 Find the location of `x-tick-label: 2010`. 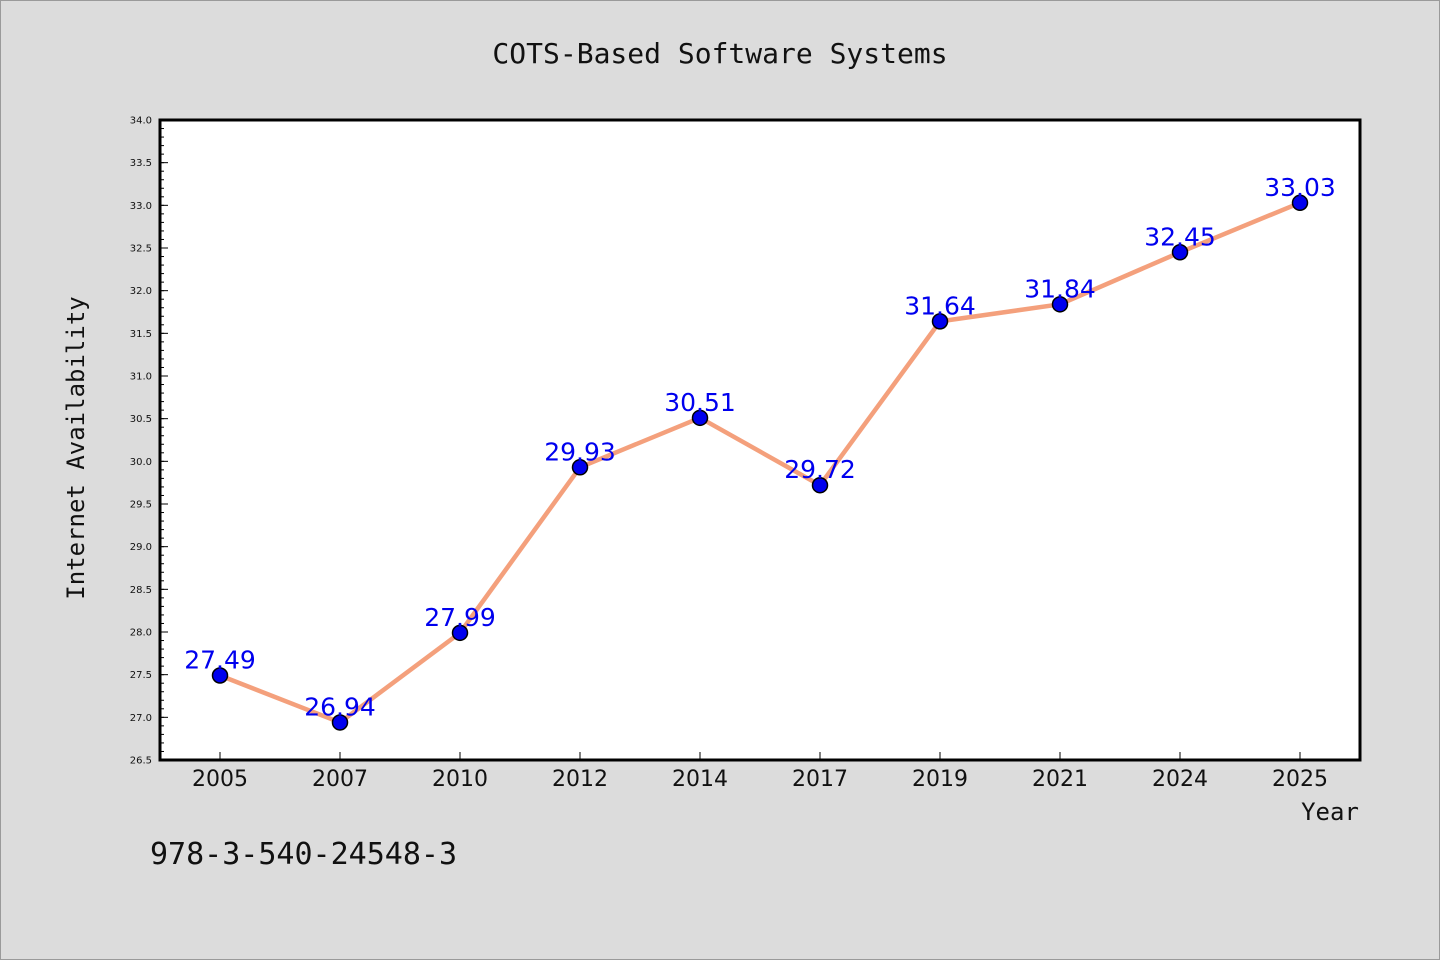

x-tick-label: 2010 is located at coordinates (460, 779).